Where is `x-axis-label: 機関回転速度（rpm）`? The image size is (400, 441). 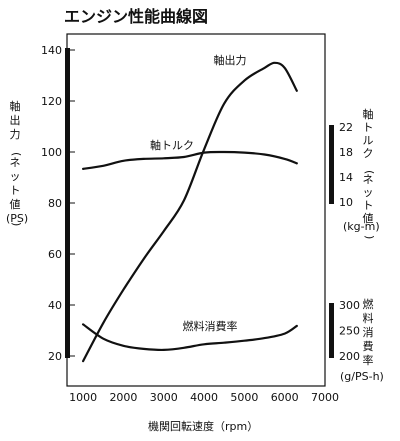
x-axis-label: 機関回転速度（rpm） is located at coordinates (203, 426).